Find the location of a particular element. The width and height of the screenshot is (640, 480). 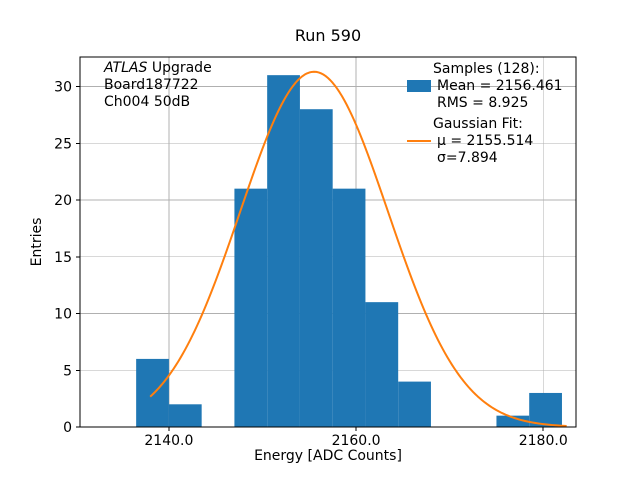

annotation-atlas-text: ATLAS is located at coordinates (126, 68).